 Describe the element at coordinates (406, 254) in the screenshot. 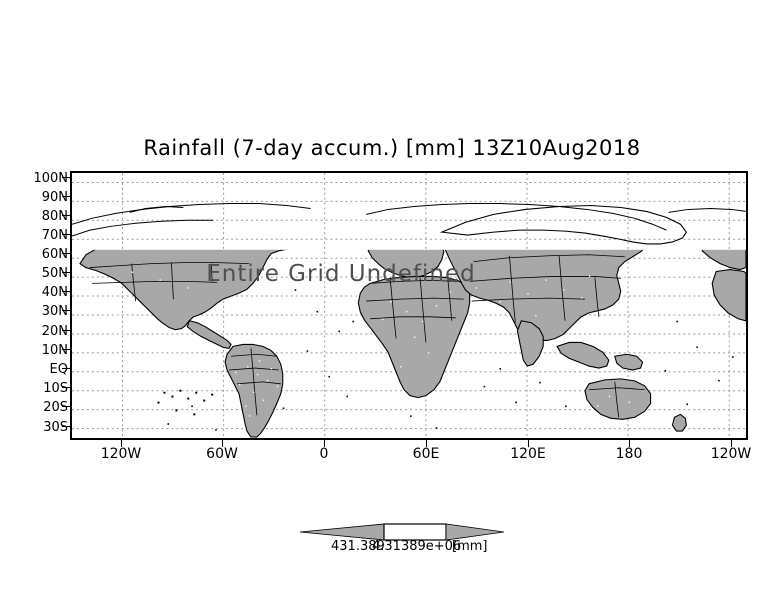

I see `landmass-europe` at that location.